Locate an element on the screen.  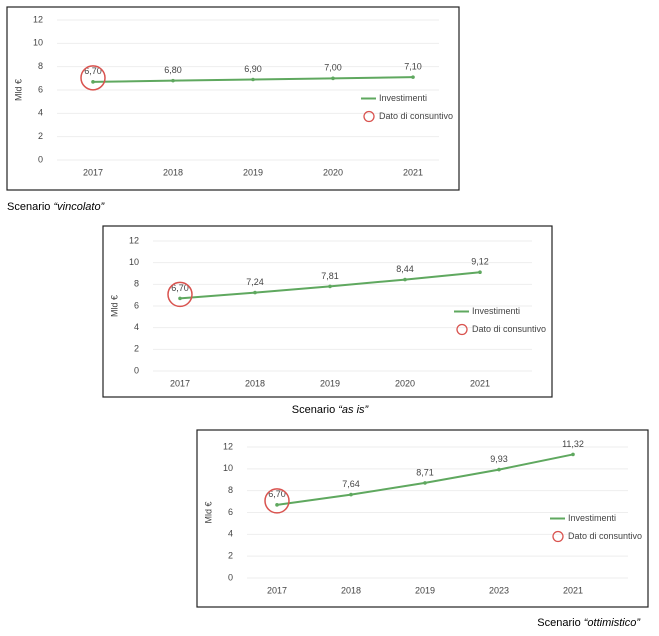
x-tick-label: 2023 is located at coordinates (499, 590).